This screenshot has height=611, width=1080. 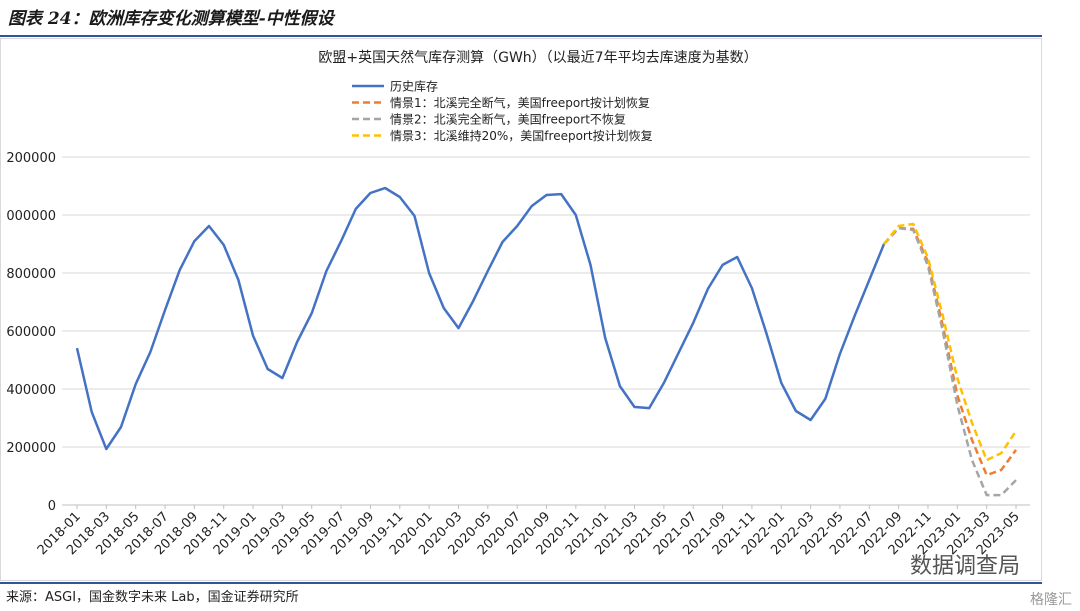 What do you see at coordinates (31, 390) in the screenshot?
I see `y-tick-label: 400000` at bounding box center [31, 390].